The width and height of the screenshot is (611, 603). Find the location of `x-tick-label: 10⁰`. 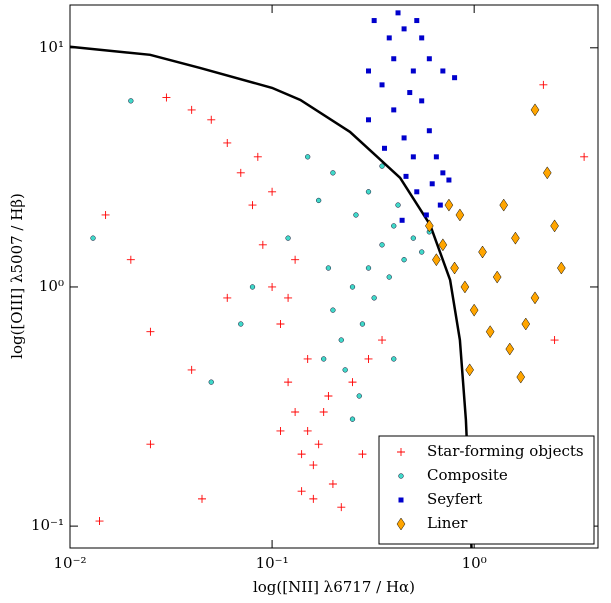

x-tick-label: 10⁰ is located at coordinates (474, 563).